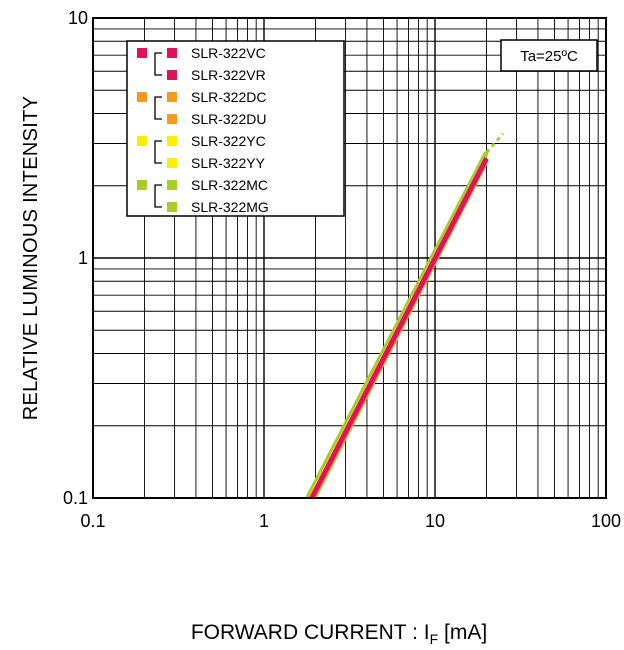 The image size is (624, 650). I want to click on legend-box, so click(235, 128).